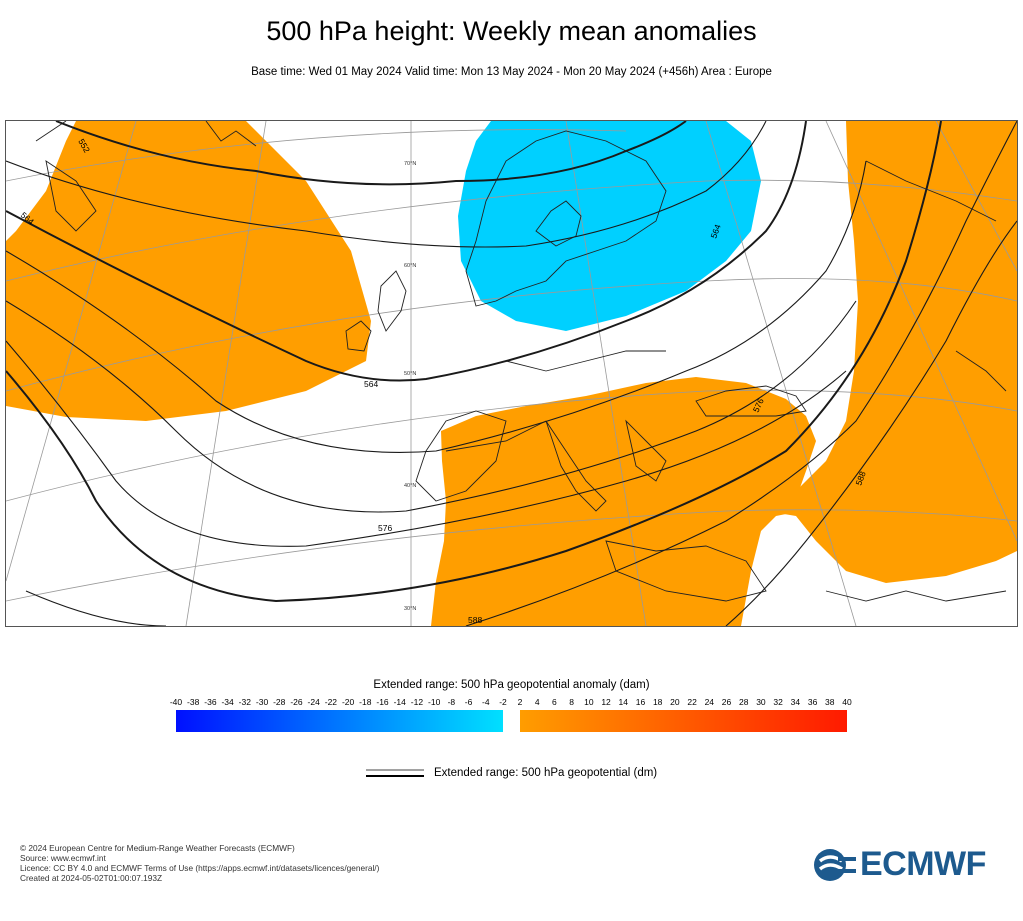 Image resolution: width=1023 pixels, height=921 pixels. Describe the element at coordinates (244, 702) in the screenshot. I see `colorbar-tick-label: -32` at that location.